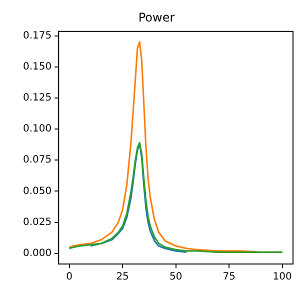  What do you see at coordinates (37, 129) in the screenshot?
I see `y-tick-label: 0.100` at bounding box center [37, 129].